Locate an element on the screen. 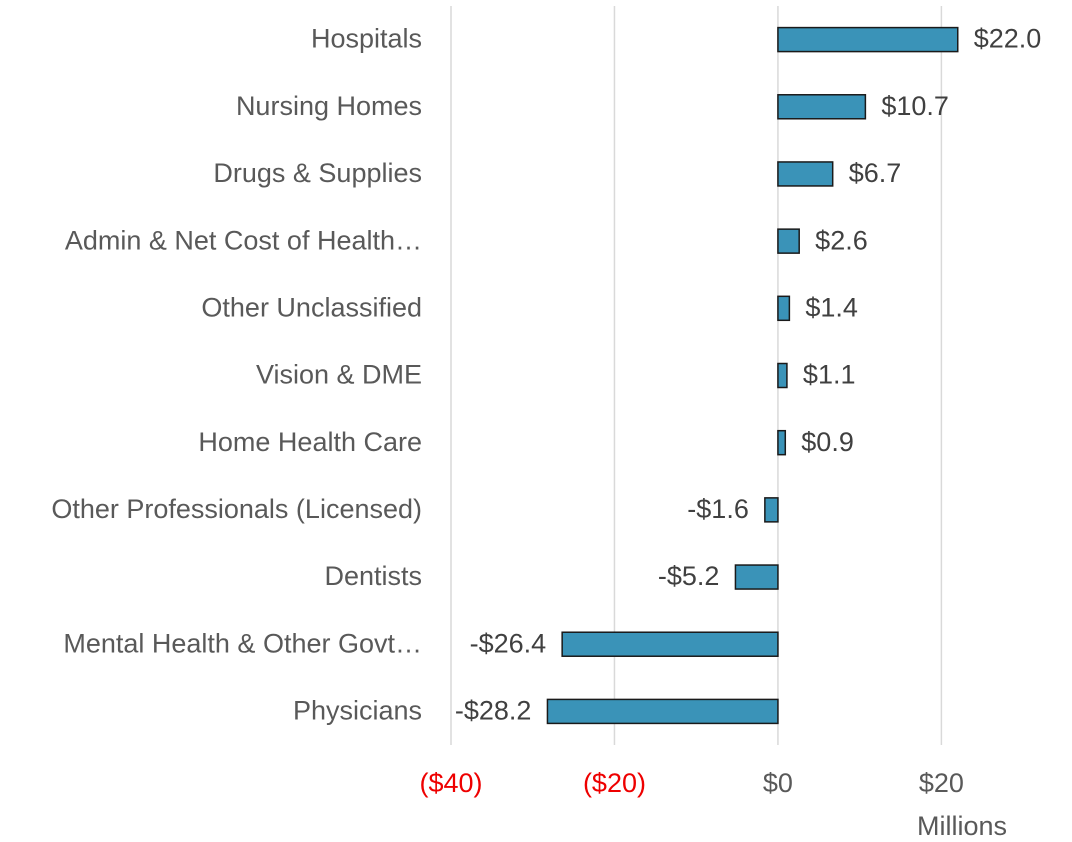  data-label: $1.4 is located at coordinates (831, 307).